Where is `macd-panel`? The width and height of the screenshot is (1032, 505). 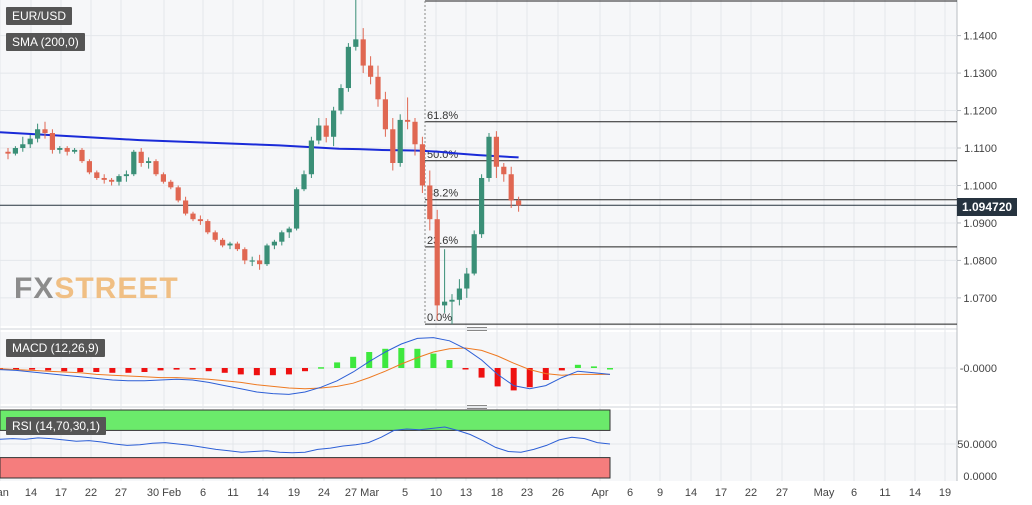
macd-panel is located at coordinates (306, 366).